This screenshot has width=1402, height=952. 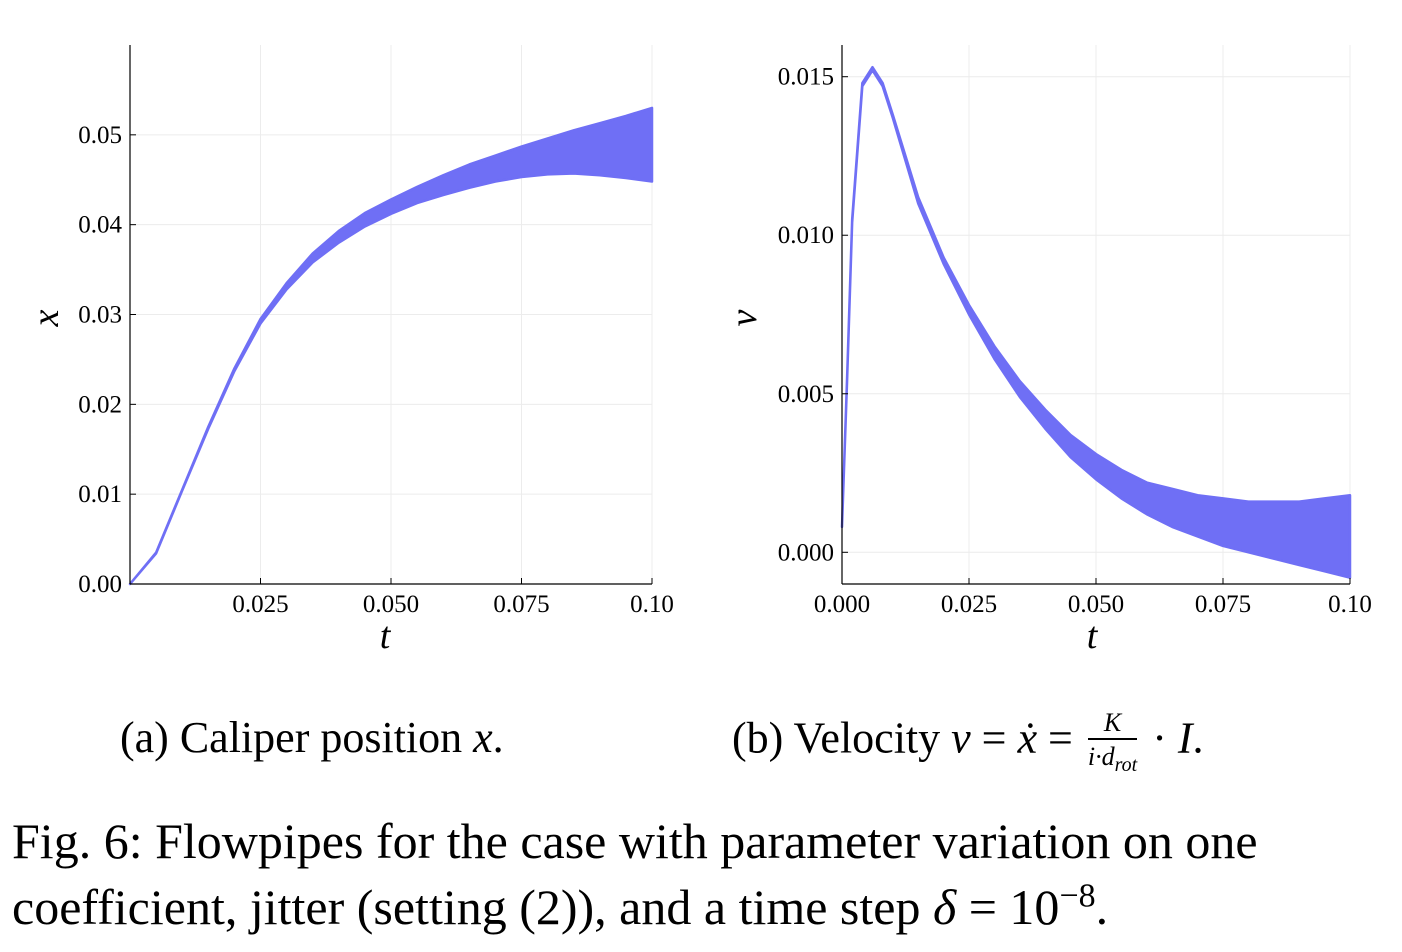 What do you see at coordinates (1102, 907) in the screenshot?
I see `caption-suffix: .` at bounding box center [1102, 907].